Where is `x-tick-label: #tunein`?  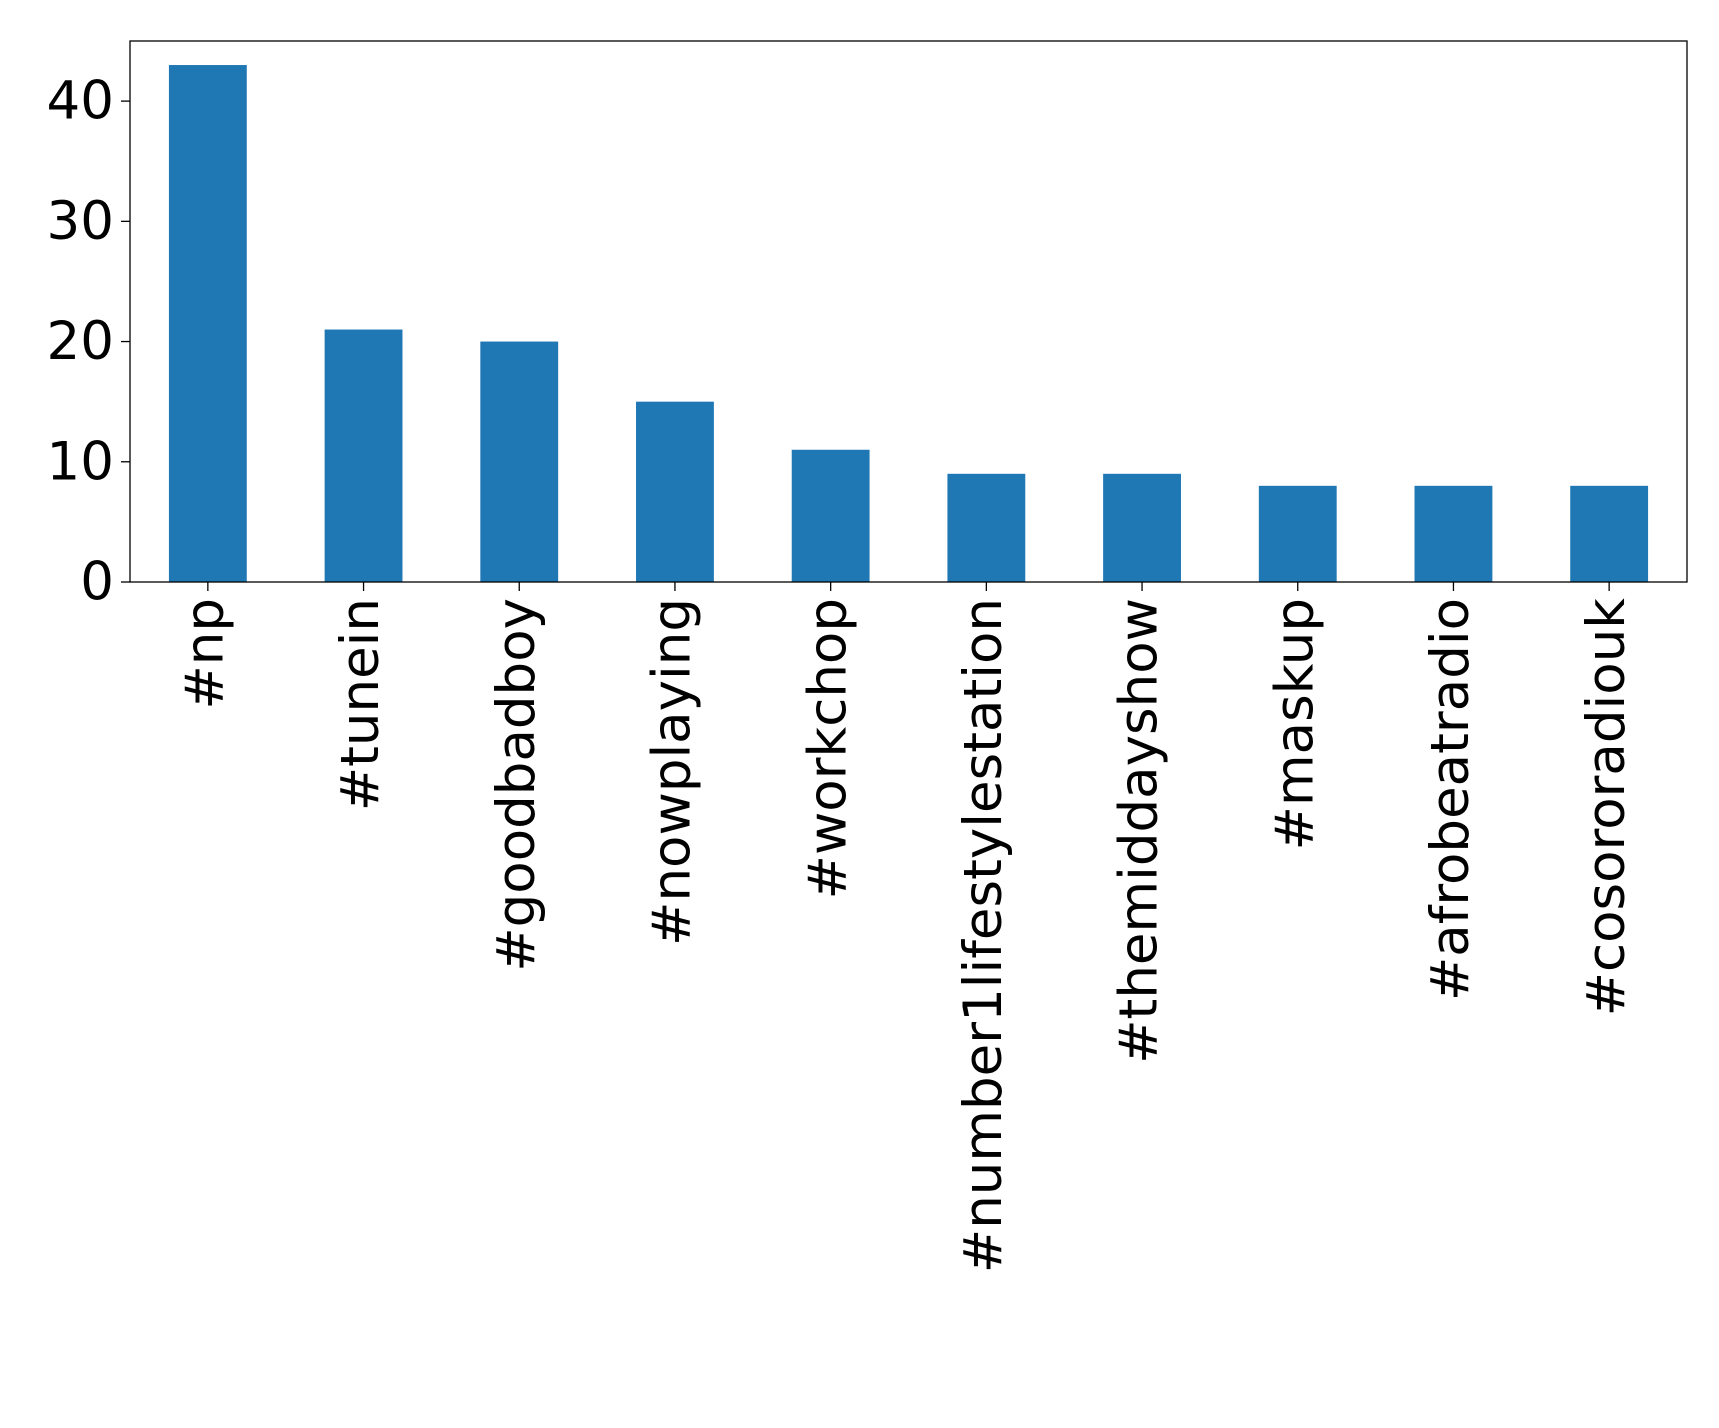 x-tick-label: #tunein is located at coordinates (360, 704).